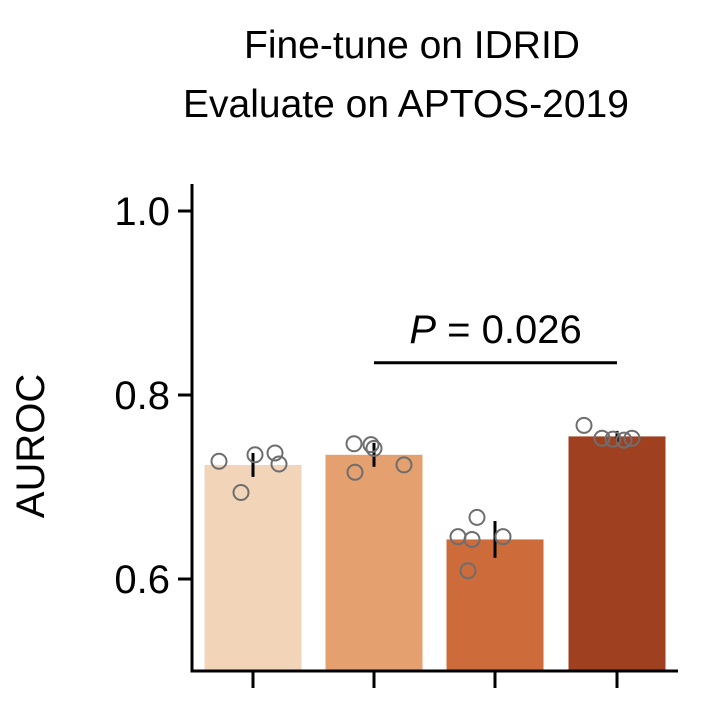 Image resolution: width=722 pixels, height=720 pixels. What do you see at coordinates (509, 330) in the screenshot?
I see `p-value-text: = 0.026` at bounding box center [509, 330].